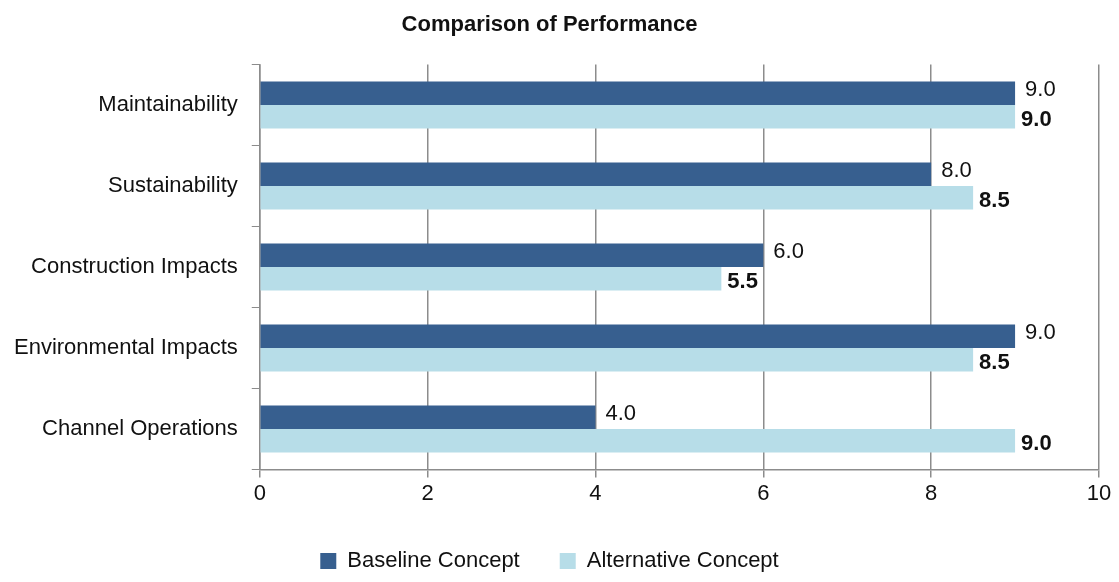  I want to click on data-label: 6.0, so click(788, 251).